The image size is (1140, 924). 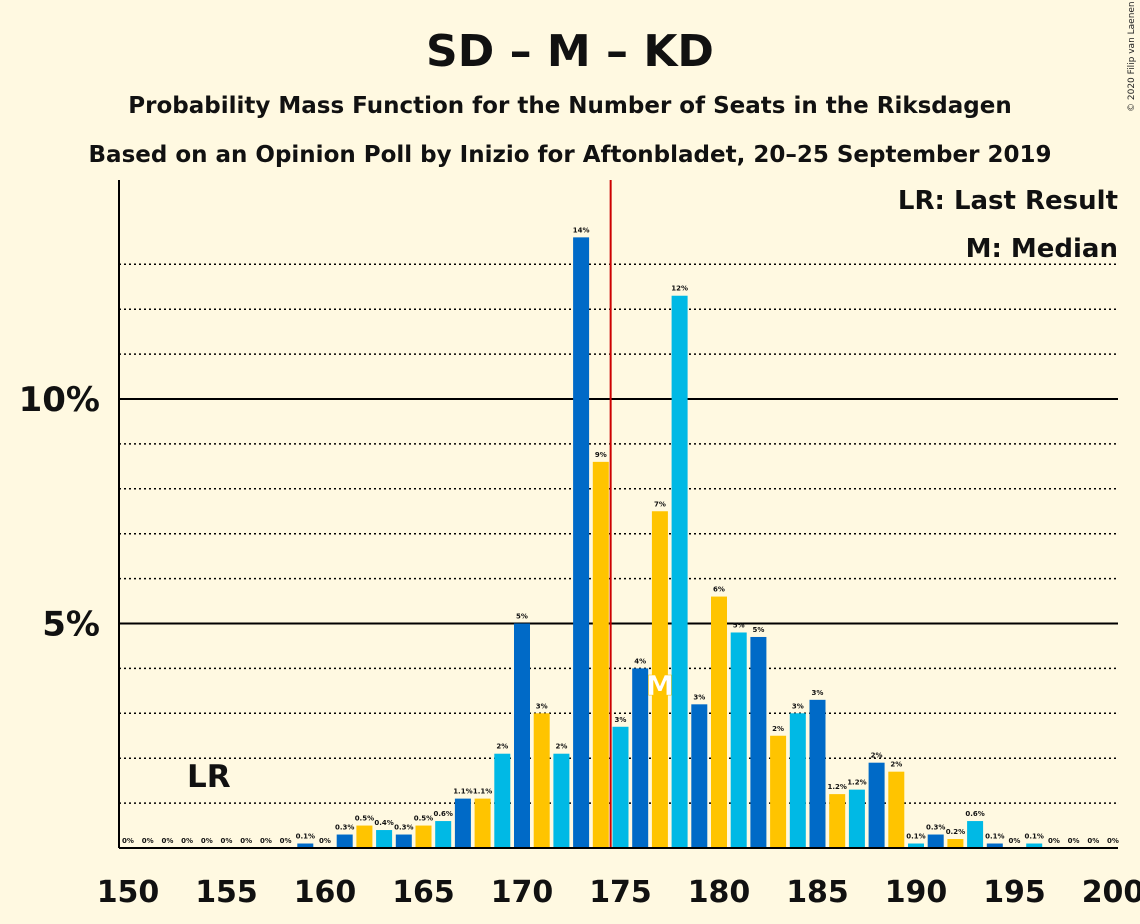 What do you see at coordinates (1014, 892) in the screenshot?
I see `x-tick-label: 195` at bounding box center [1014, 892].